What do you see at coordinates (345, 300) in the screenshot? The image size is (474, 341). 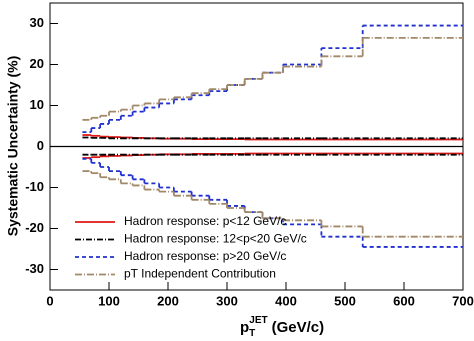 I see `x-tick-label: 500` at bounding box center [345, 300].